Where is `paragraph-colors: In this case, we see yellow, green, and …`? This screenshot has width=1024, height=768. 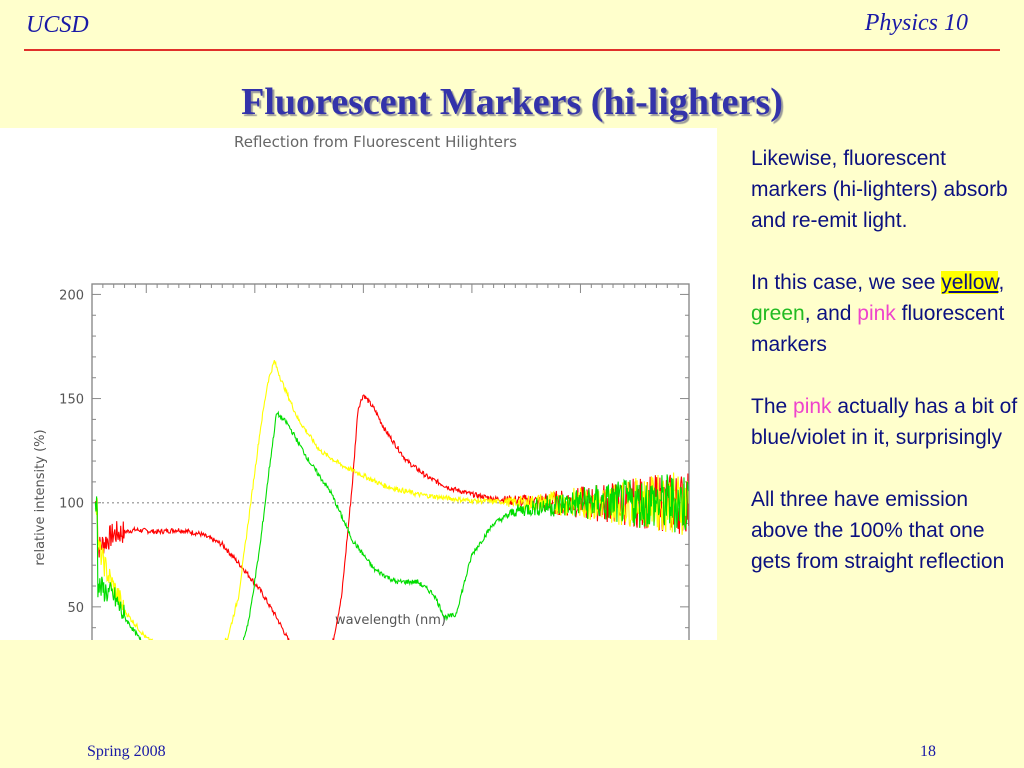 paragraph-colors: In this case, we see yellow, green, and … is located at coordinates (885, 313).